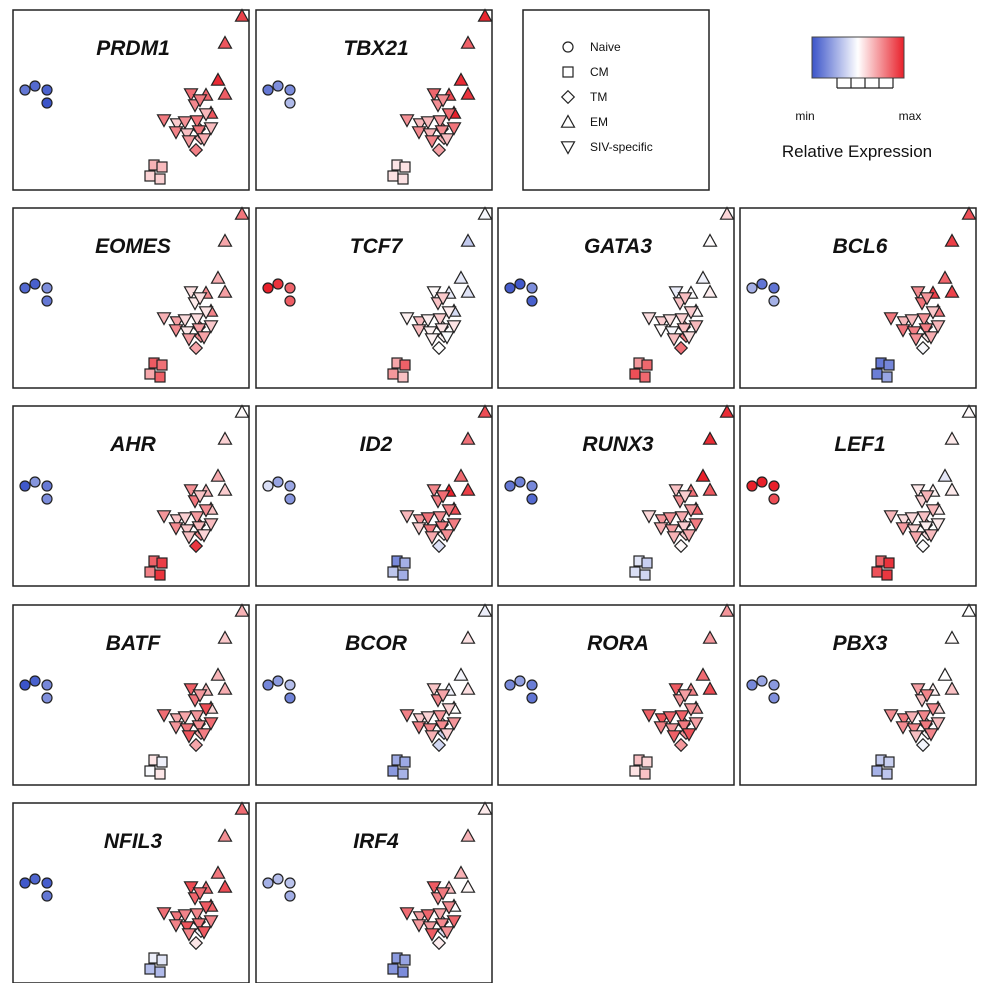  I want to click on legend-circle-icon, so click(568, 47).